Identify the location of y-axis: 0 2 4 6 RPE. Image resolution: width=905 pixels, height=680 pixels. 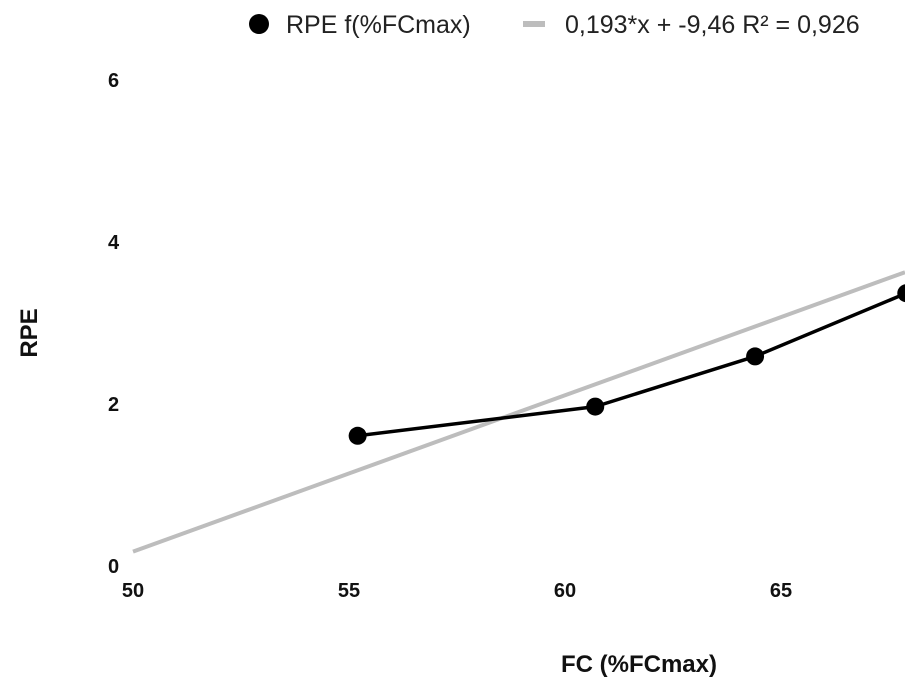
(68, 324).